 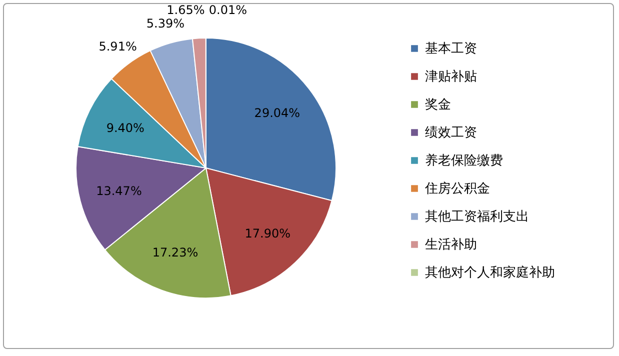 What do you see at coordinates (451, 77) in the screenshot?
I see `legend-label: 津贴补贴` at bounding box center [451, 77].